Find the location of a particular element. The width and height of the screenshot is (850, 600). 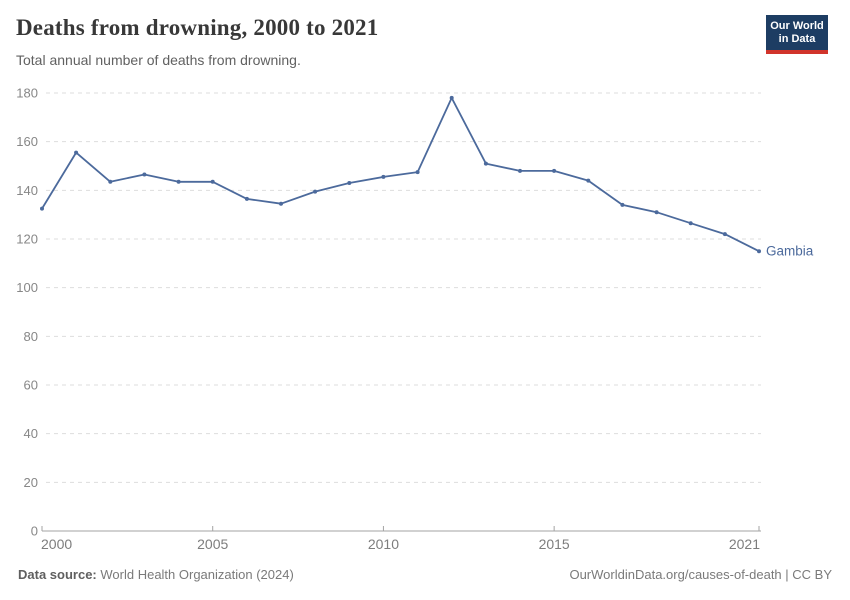

data-source-label: Data source: is located at coordinates (57, 574).